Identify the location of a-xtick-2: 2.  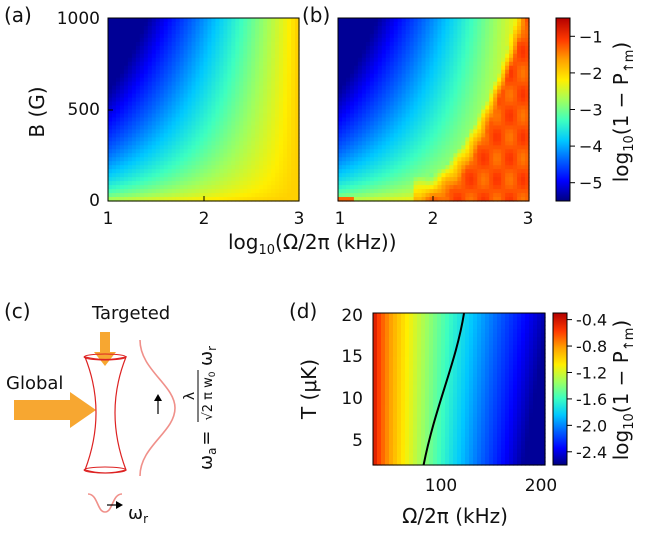
(204, 219).